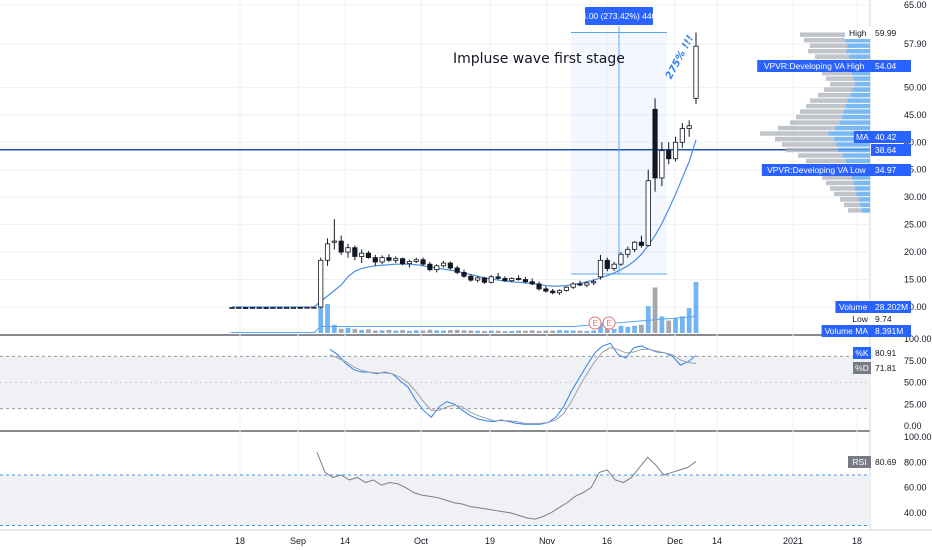 Image resolution: width=932 pixels, height=550 pixels. What do you see at coordinates (539, 59) in the screenshot?
I see `annotation-text: Impluse wave first stage` at bounding box center [539, 59].